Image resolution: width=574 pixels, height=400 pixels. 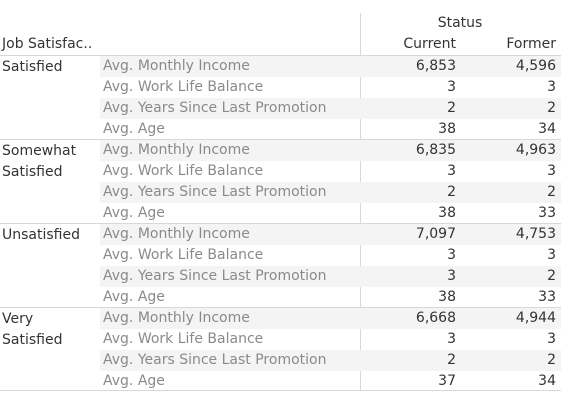 What do you see at coordinates (330, 381) in the screenshot?
I see `table-row: Avg. Age 37 34` at bounding box center [330, 381].